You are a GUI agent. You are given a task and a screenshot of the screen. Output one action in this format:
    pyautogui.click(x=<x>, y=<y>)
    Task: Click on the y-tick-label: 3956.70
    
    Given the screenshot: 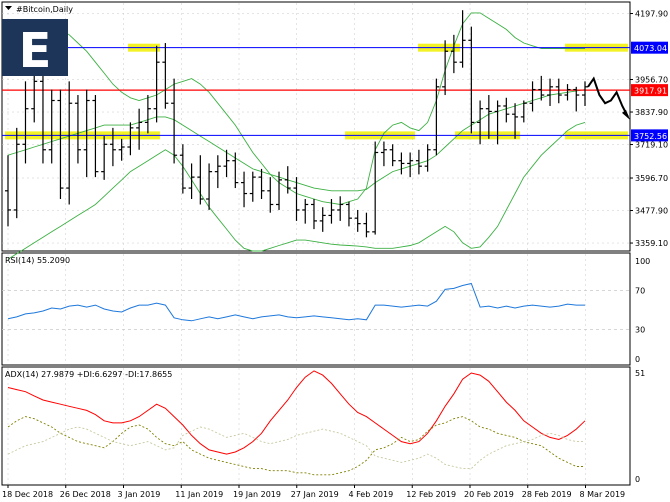 What is the action you would take?
    pyautogui.click(x=651, y=80)
    